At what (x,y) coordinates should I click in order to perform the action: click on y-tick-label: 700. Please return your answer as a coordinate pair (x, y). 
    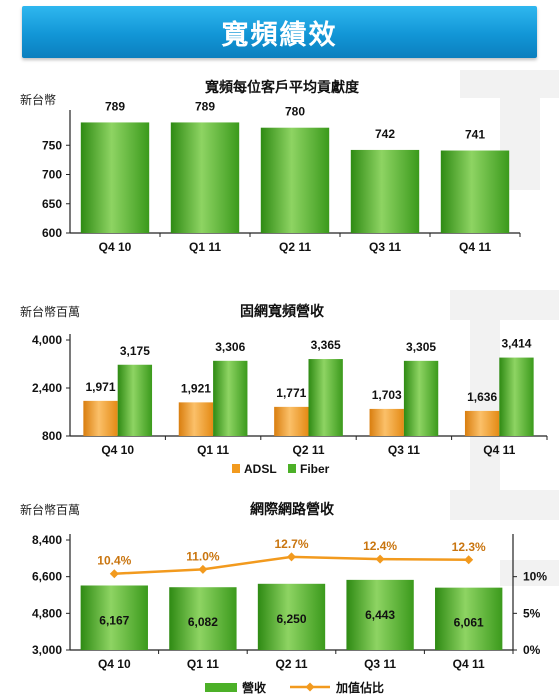
    Looking at the image, I should click on (52, 175).